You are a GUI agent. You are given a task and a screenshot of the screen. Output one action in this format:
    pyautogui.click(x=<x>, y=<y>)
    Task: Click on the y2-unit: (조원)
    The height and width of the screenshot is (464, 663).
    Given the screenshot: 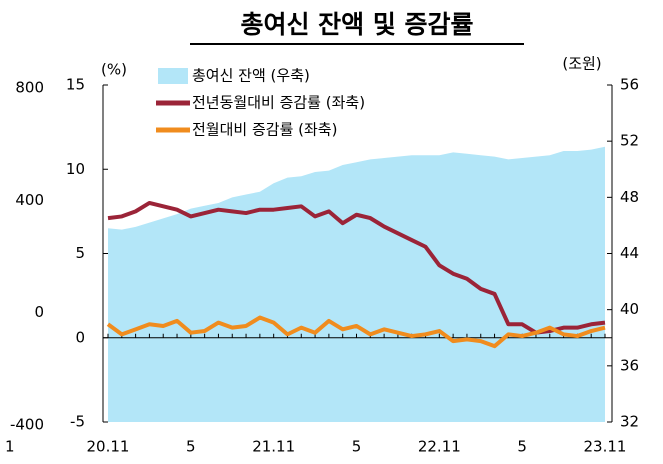 What is the action you would take?
    pyautogui.click(x=581, y=64)
    